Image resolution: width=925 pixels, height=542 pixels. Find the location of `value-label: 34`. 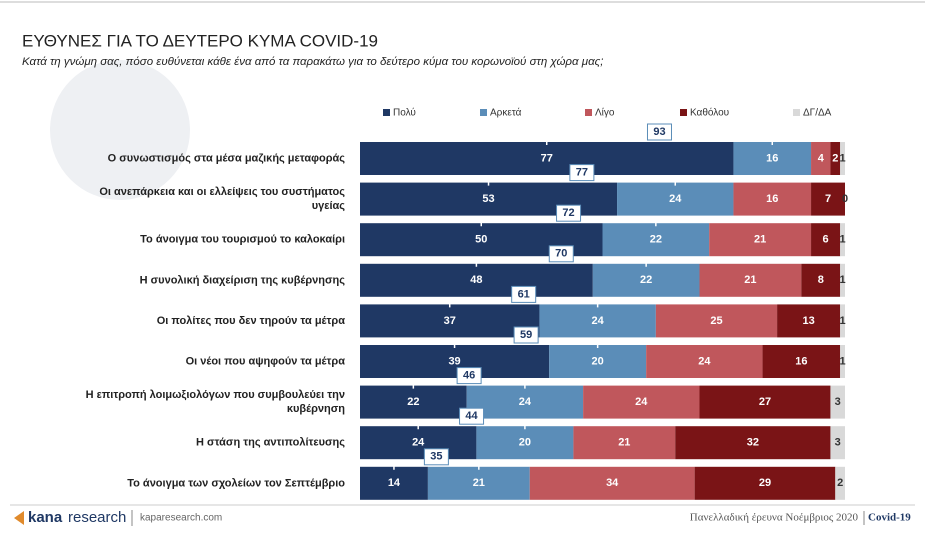

value-label: 34 is located at coordinates (612, 483).